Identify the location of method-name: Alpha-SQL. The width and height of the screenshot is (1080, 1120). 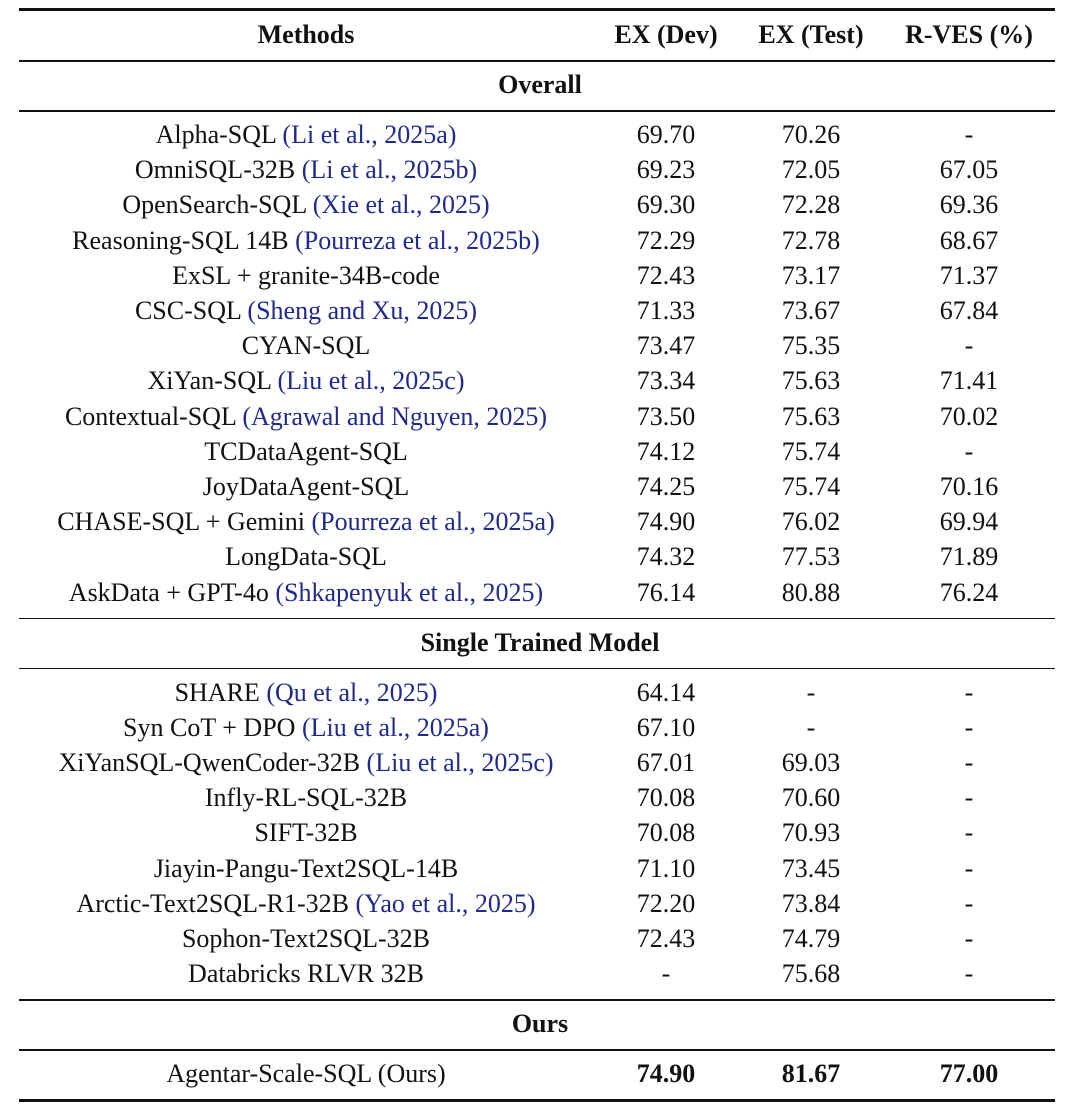
(215, 134).